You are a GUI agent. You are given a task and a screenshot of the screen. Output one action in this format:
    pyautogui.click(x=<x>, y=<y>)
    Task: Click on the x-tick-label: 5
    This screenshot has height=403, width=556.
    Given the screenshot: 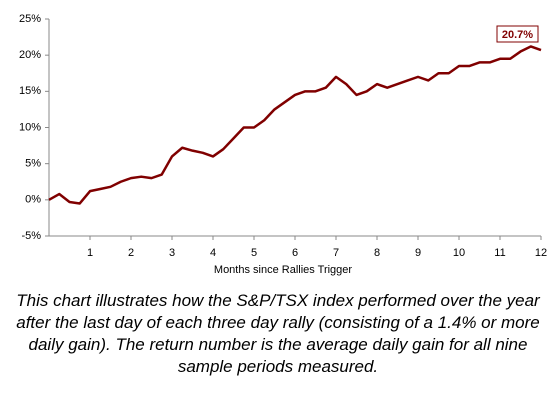 What is the action you would take?
    pyautogui.click(x=254, y=253)
    